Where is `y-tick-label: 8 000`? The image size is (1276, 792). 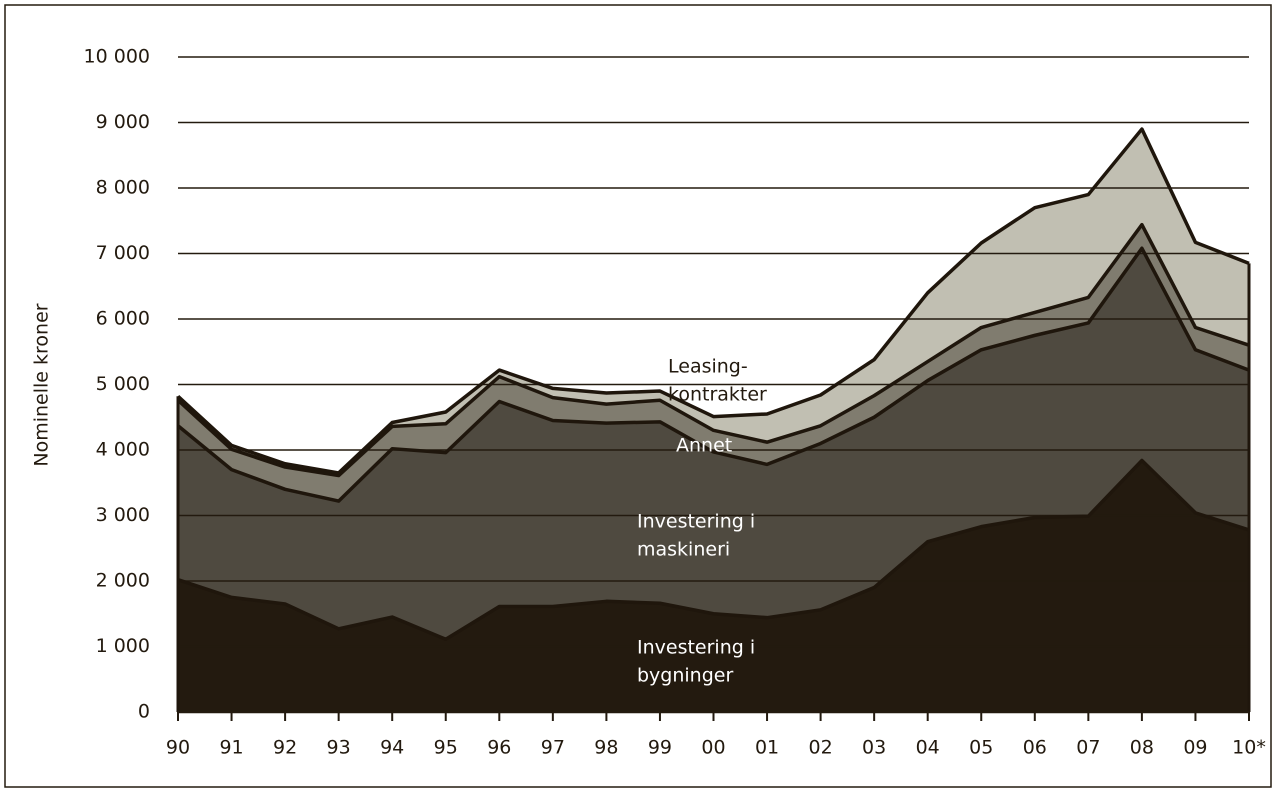 y-tick-label: 8 000 is located at coordinates (123, 188).